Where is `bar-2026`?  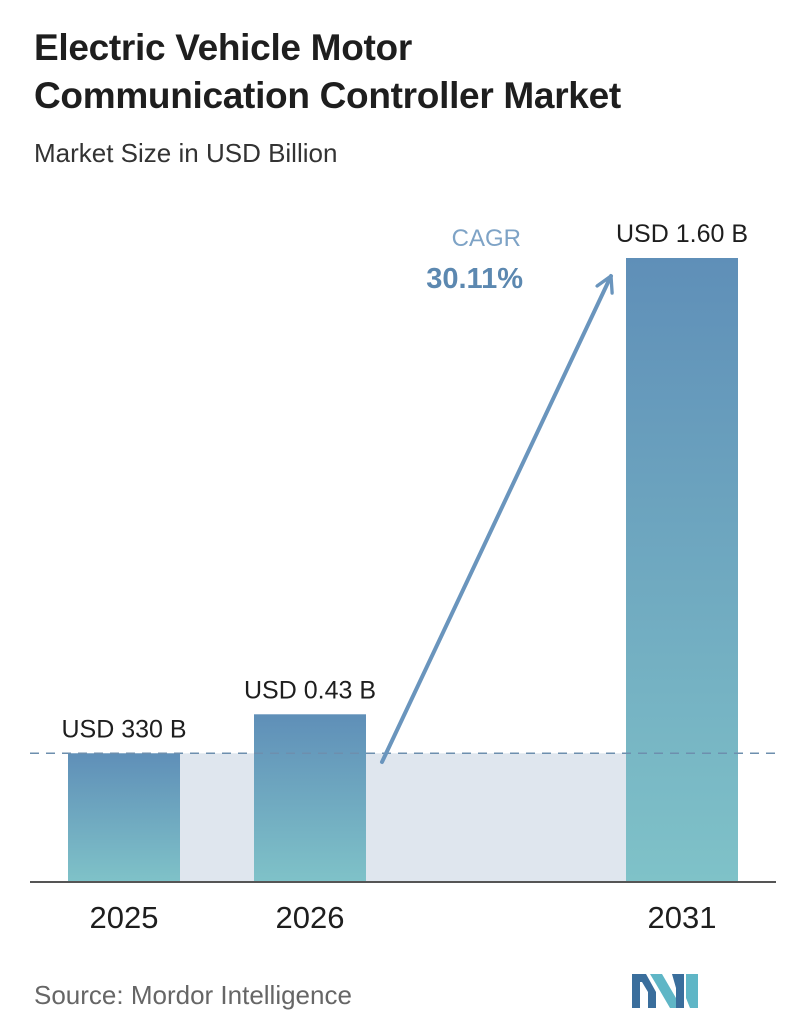 bar-2026 is located at coordinates (310, 798).